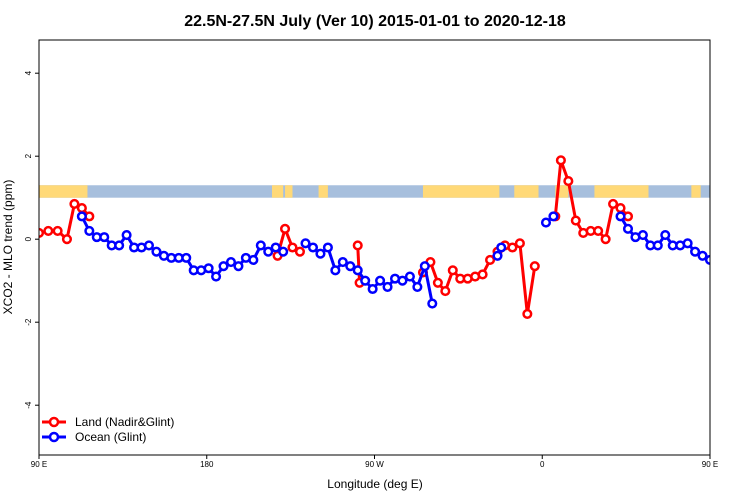 This screenshot has height=500, width=750. I want to click on x-tick-label-1: 180, so click(207, 464).